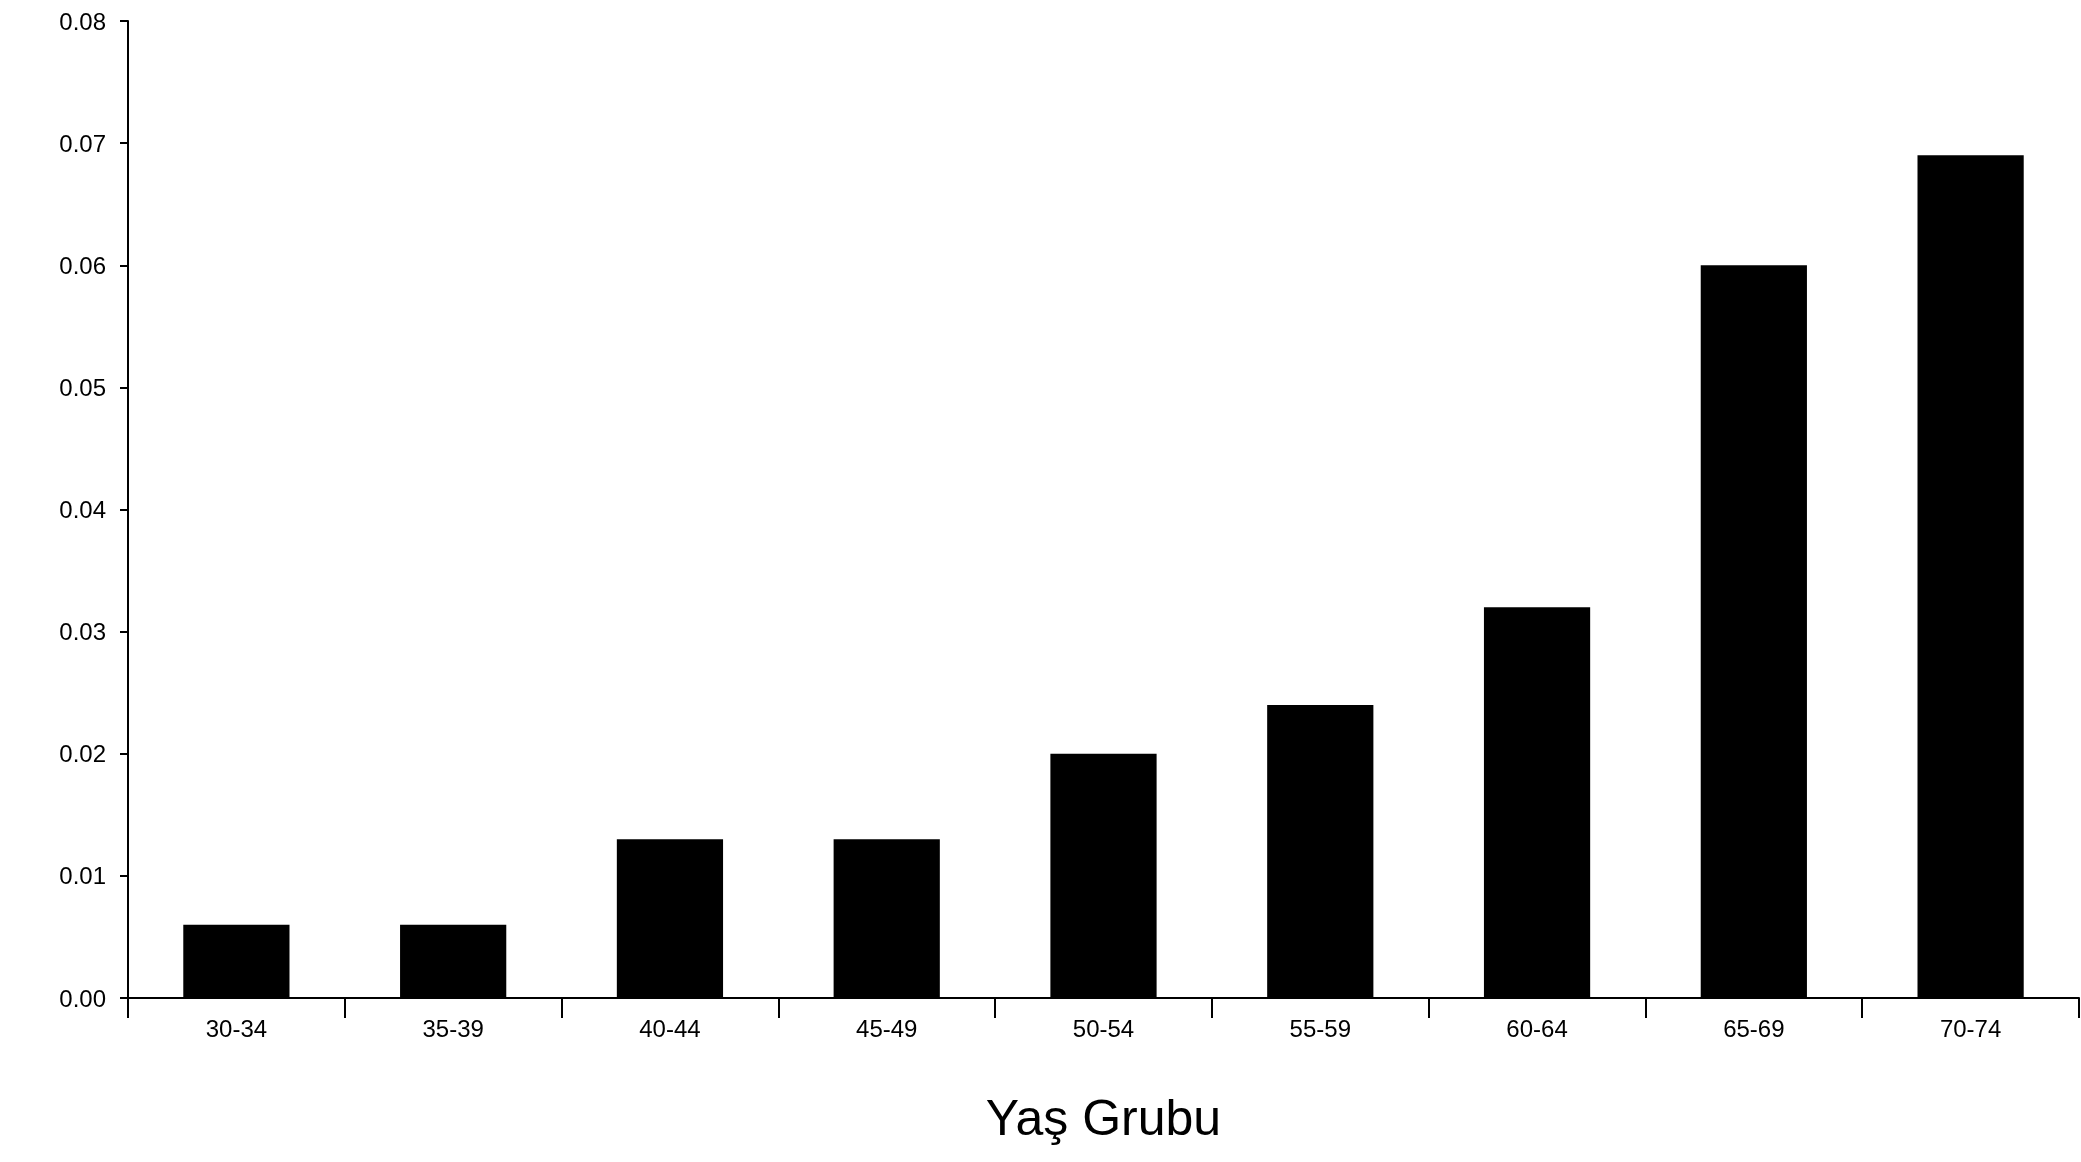  Describe the element at coordinates (1103, 1118) in the screenshot. I see `x-axis-title: Yaş Grubu` at that location.